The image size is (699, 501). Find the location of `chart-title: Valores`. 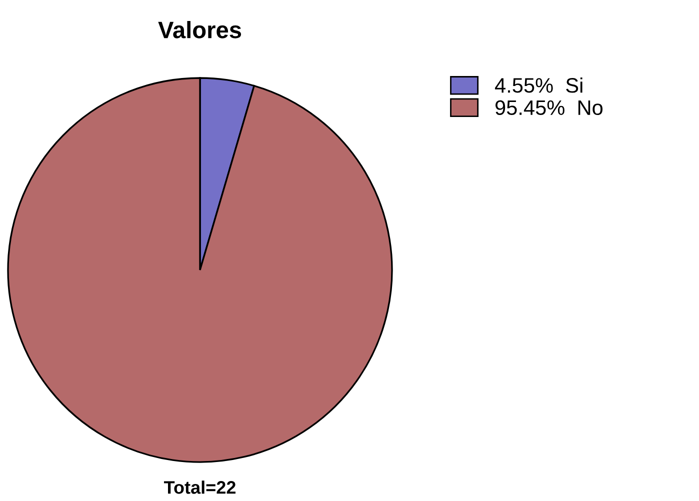

chart-title: Valores is located at coordinates (200, 29).